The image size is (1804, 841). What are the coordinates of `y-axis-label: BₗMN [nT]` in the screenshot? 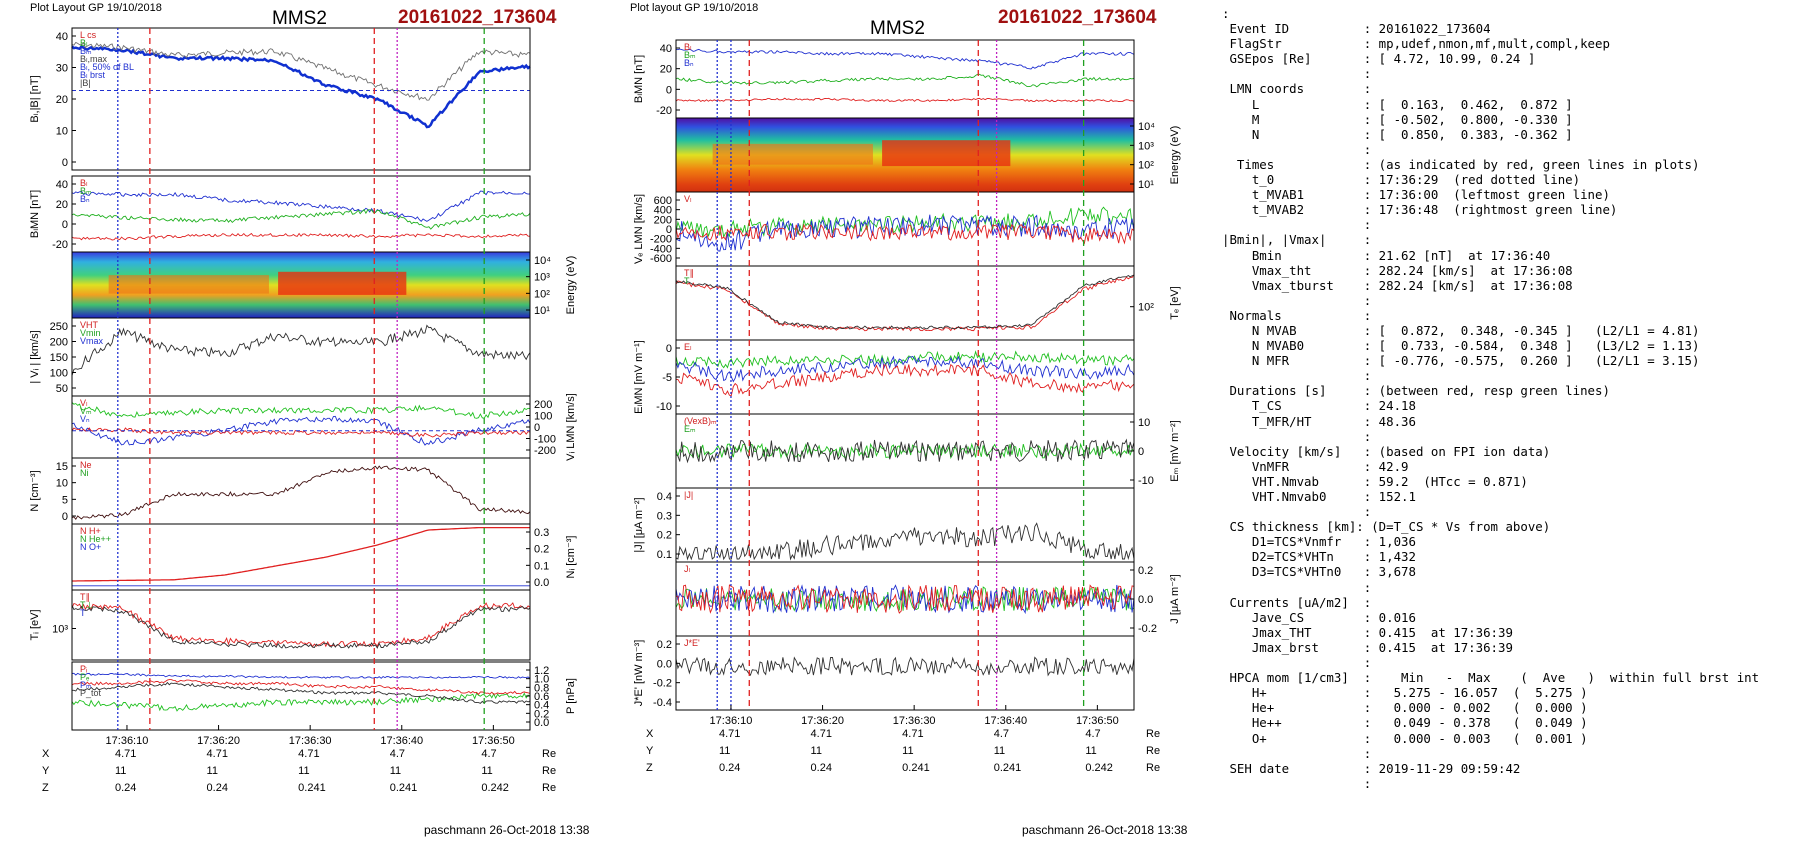 It's located at (35, 214).